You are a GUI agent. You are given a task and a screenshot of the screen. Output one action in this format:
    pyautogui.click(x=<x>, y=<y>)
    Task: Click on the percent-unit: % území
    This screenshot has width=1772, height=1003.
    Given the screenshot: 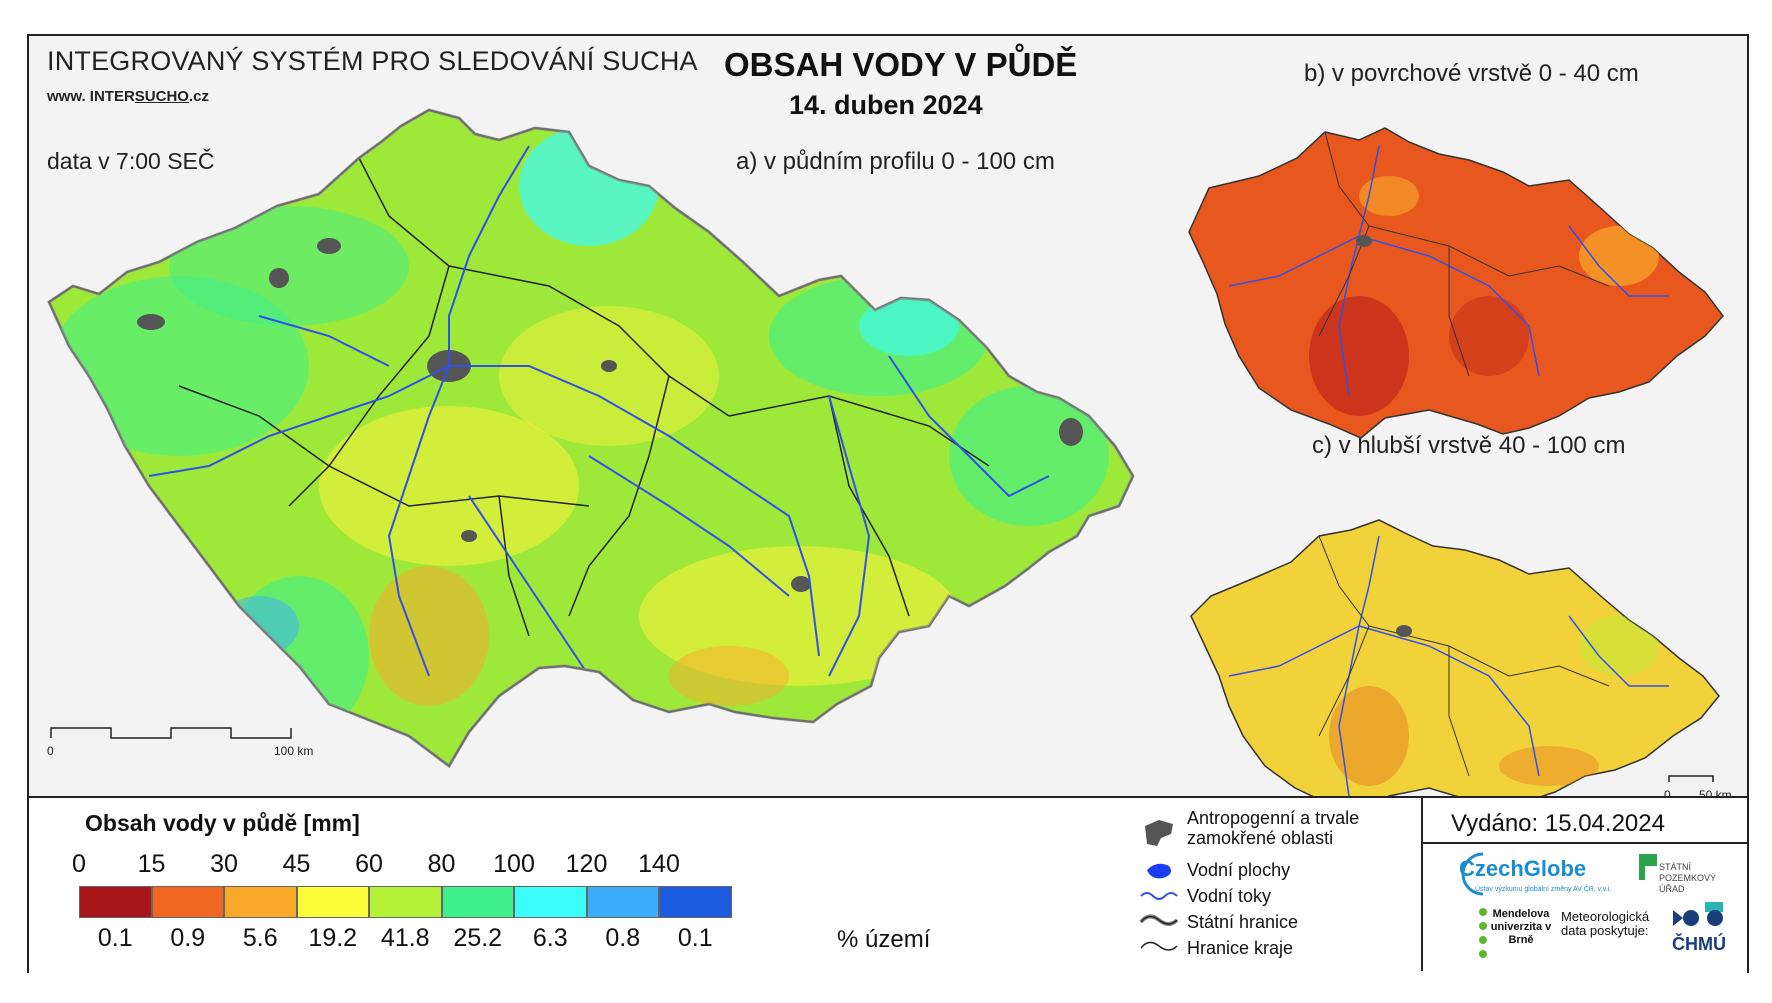 What is the action you would take?
    pyautogui.click(x=884, y=939)
    